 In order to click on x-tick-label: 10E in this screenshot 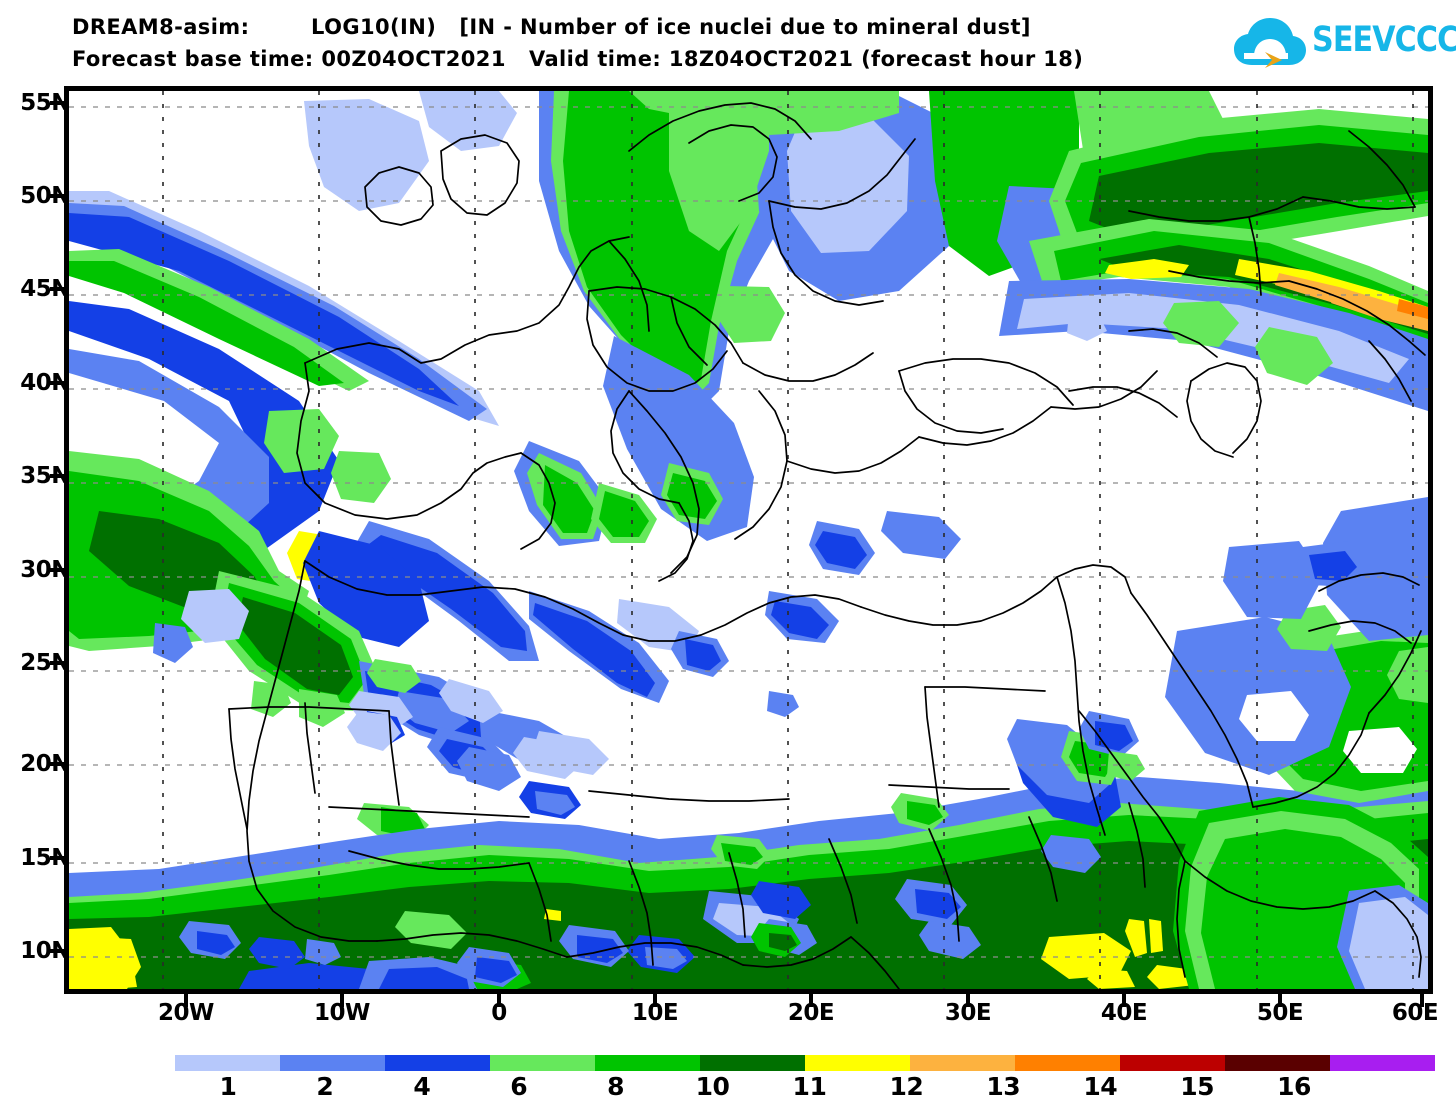, I will do `click(655, 1013)`.